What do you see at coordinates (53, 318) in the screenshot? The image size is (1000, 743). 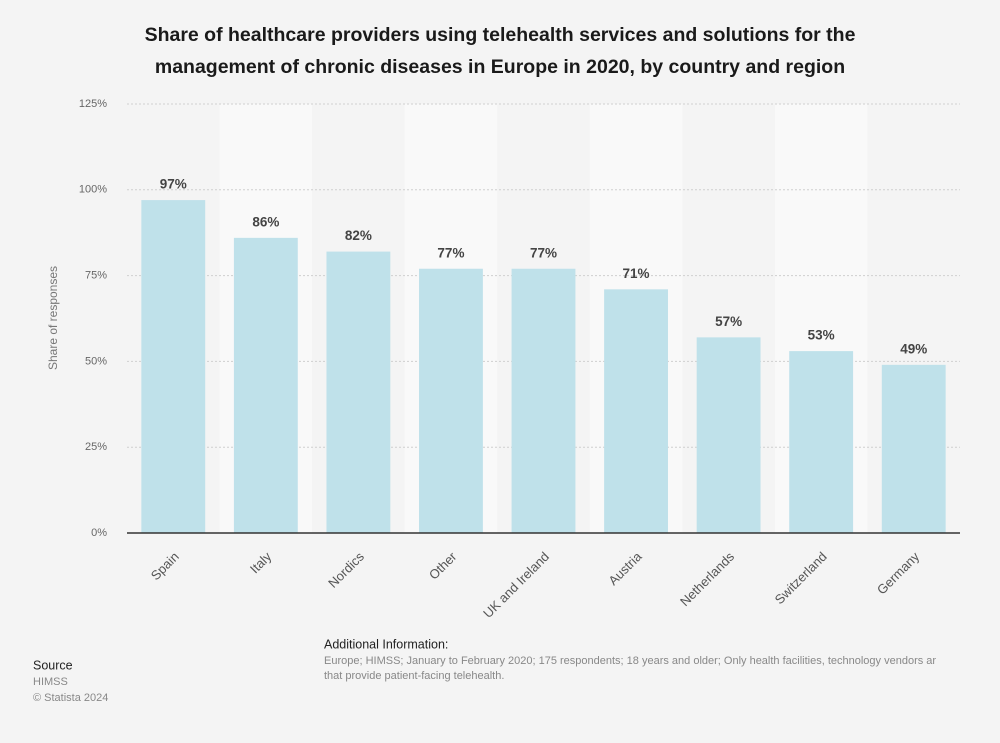 I see `y-axis-title: Share of responses` at bounding box center [53, 318].